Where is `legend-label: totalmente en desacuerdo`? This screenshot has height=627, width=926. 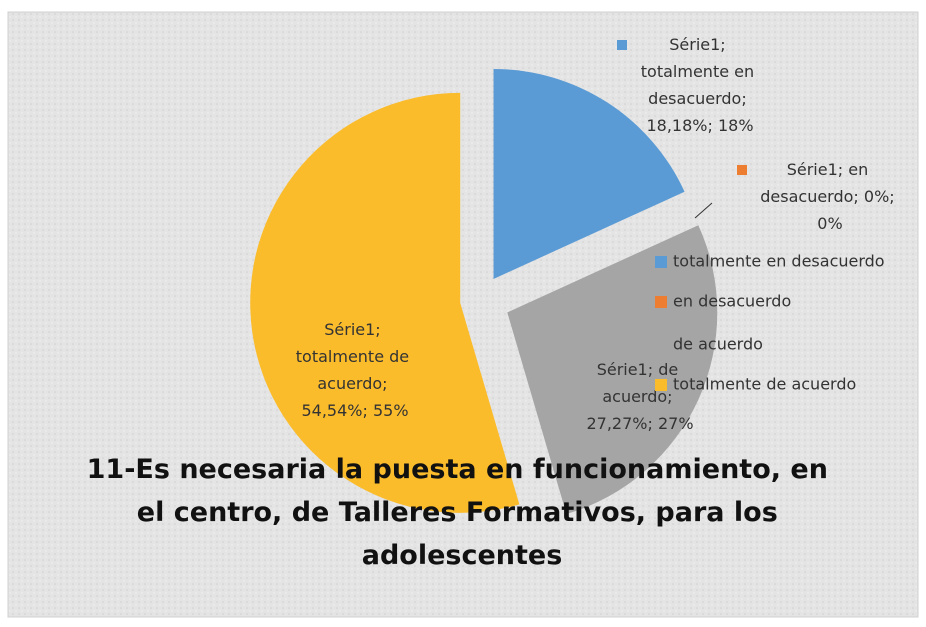
legend-label: totalmente en desacuerdo is located at coordinates (779, 261).